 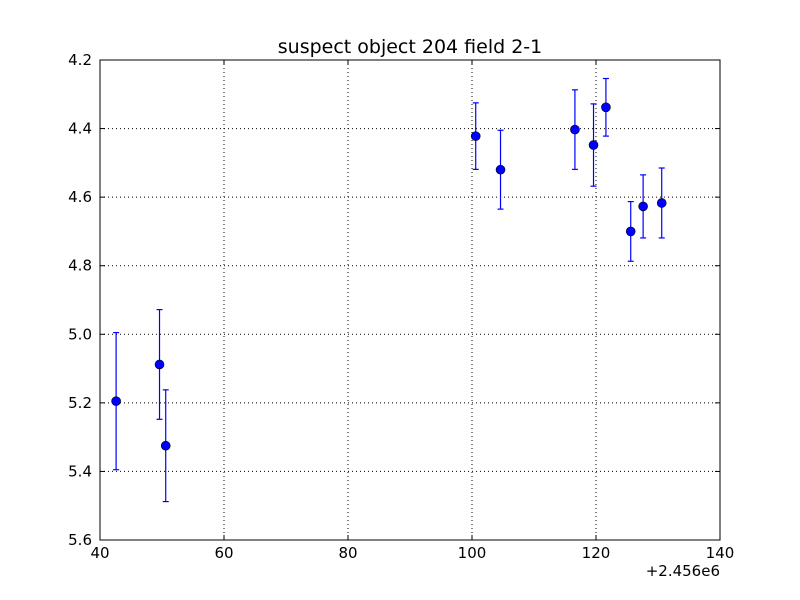 I want to click on y-tick-label: 5.2, so click(x=80, y=403).